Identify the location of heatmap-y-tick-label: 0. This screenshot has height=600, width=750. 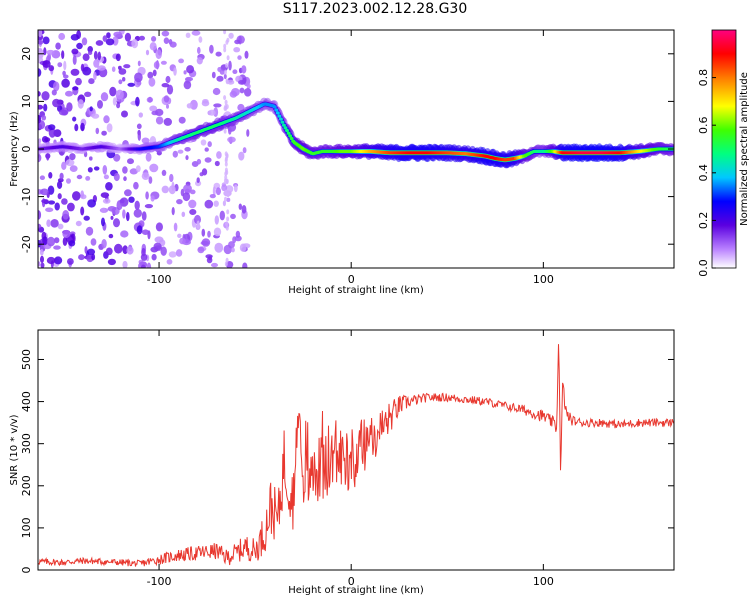
(26, 149).